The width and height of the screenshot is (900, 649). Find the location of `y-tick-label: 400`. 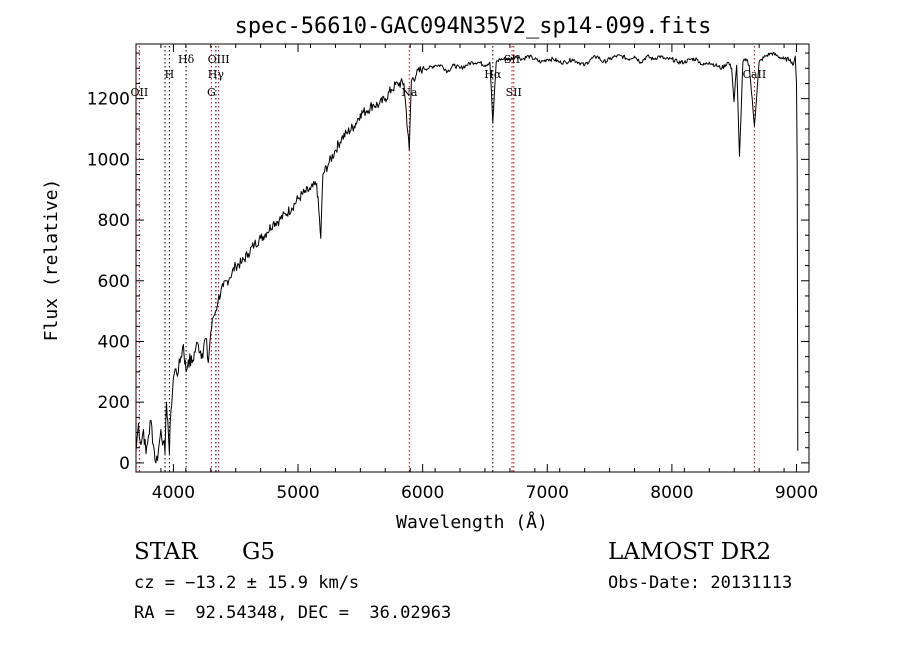

y-tick-label: 400 is located at coordinates (114, 342).